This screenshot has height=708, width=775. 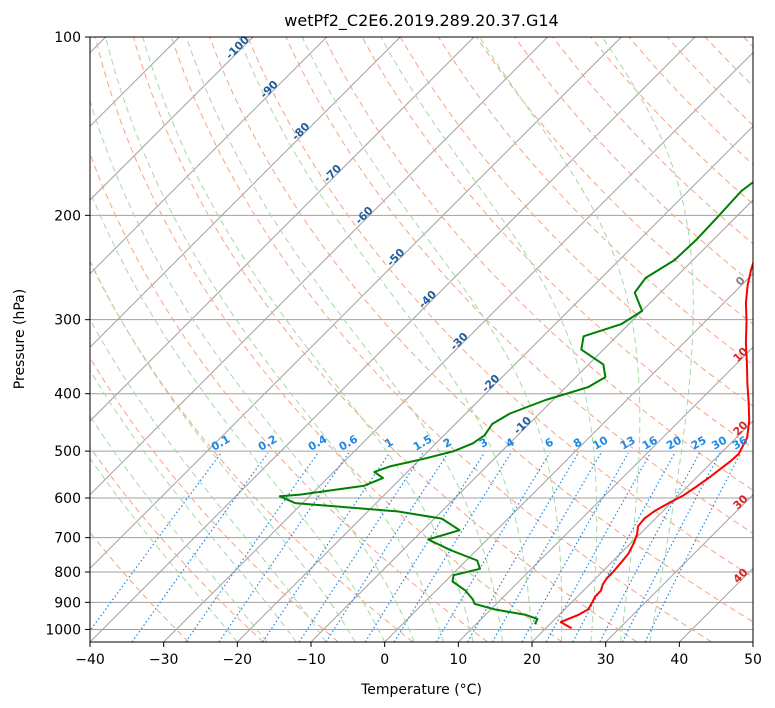 I want to click on y-axis-label: Pressure (hPa), so click(x=20, y=339).